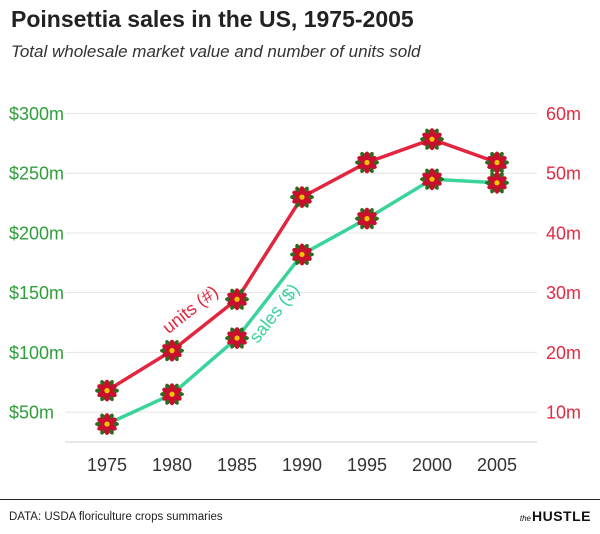 This screenshot has height=534, width=600. What do you see at coordinates (36, 114) in the screenshot?
I see `left-tick-label: $300m` at bounding box center [36, 114].